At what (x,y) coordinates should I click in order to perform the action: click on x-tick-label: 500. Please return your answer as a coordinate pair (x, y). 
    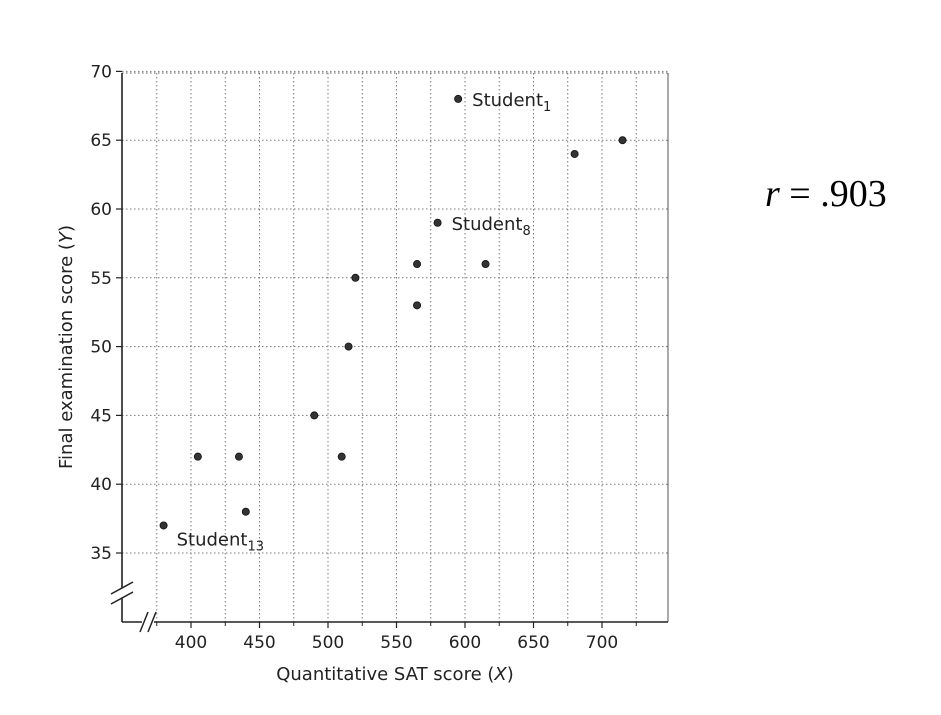
    Looking at the image, I should click on (328, 643).